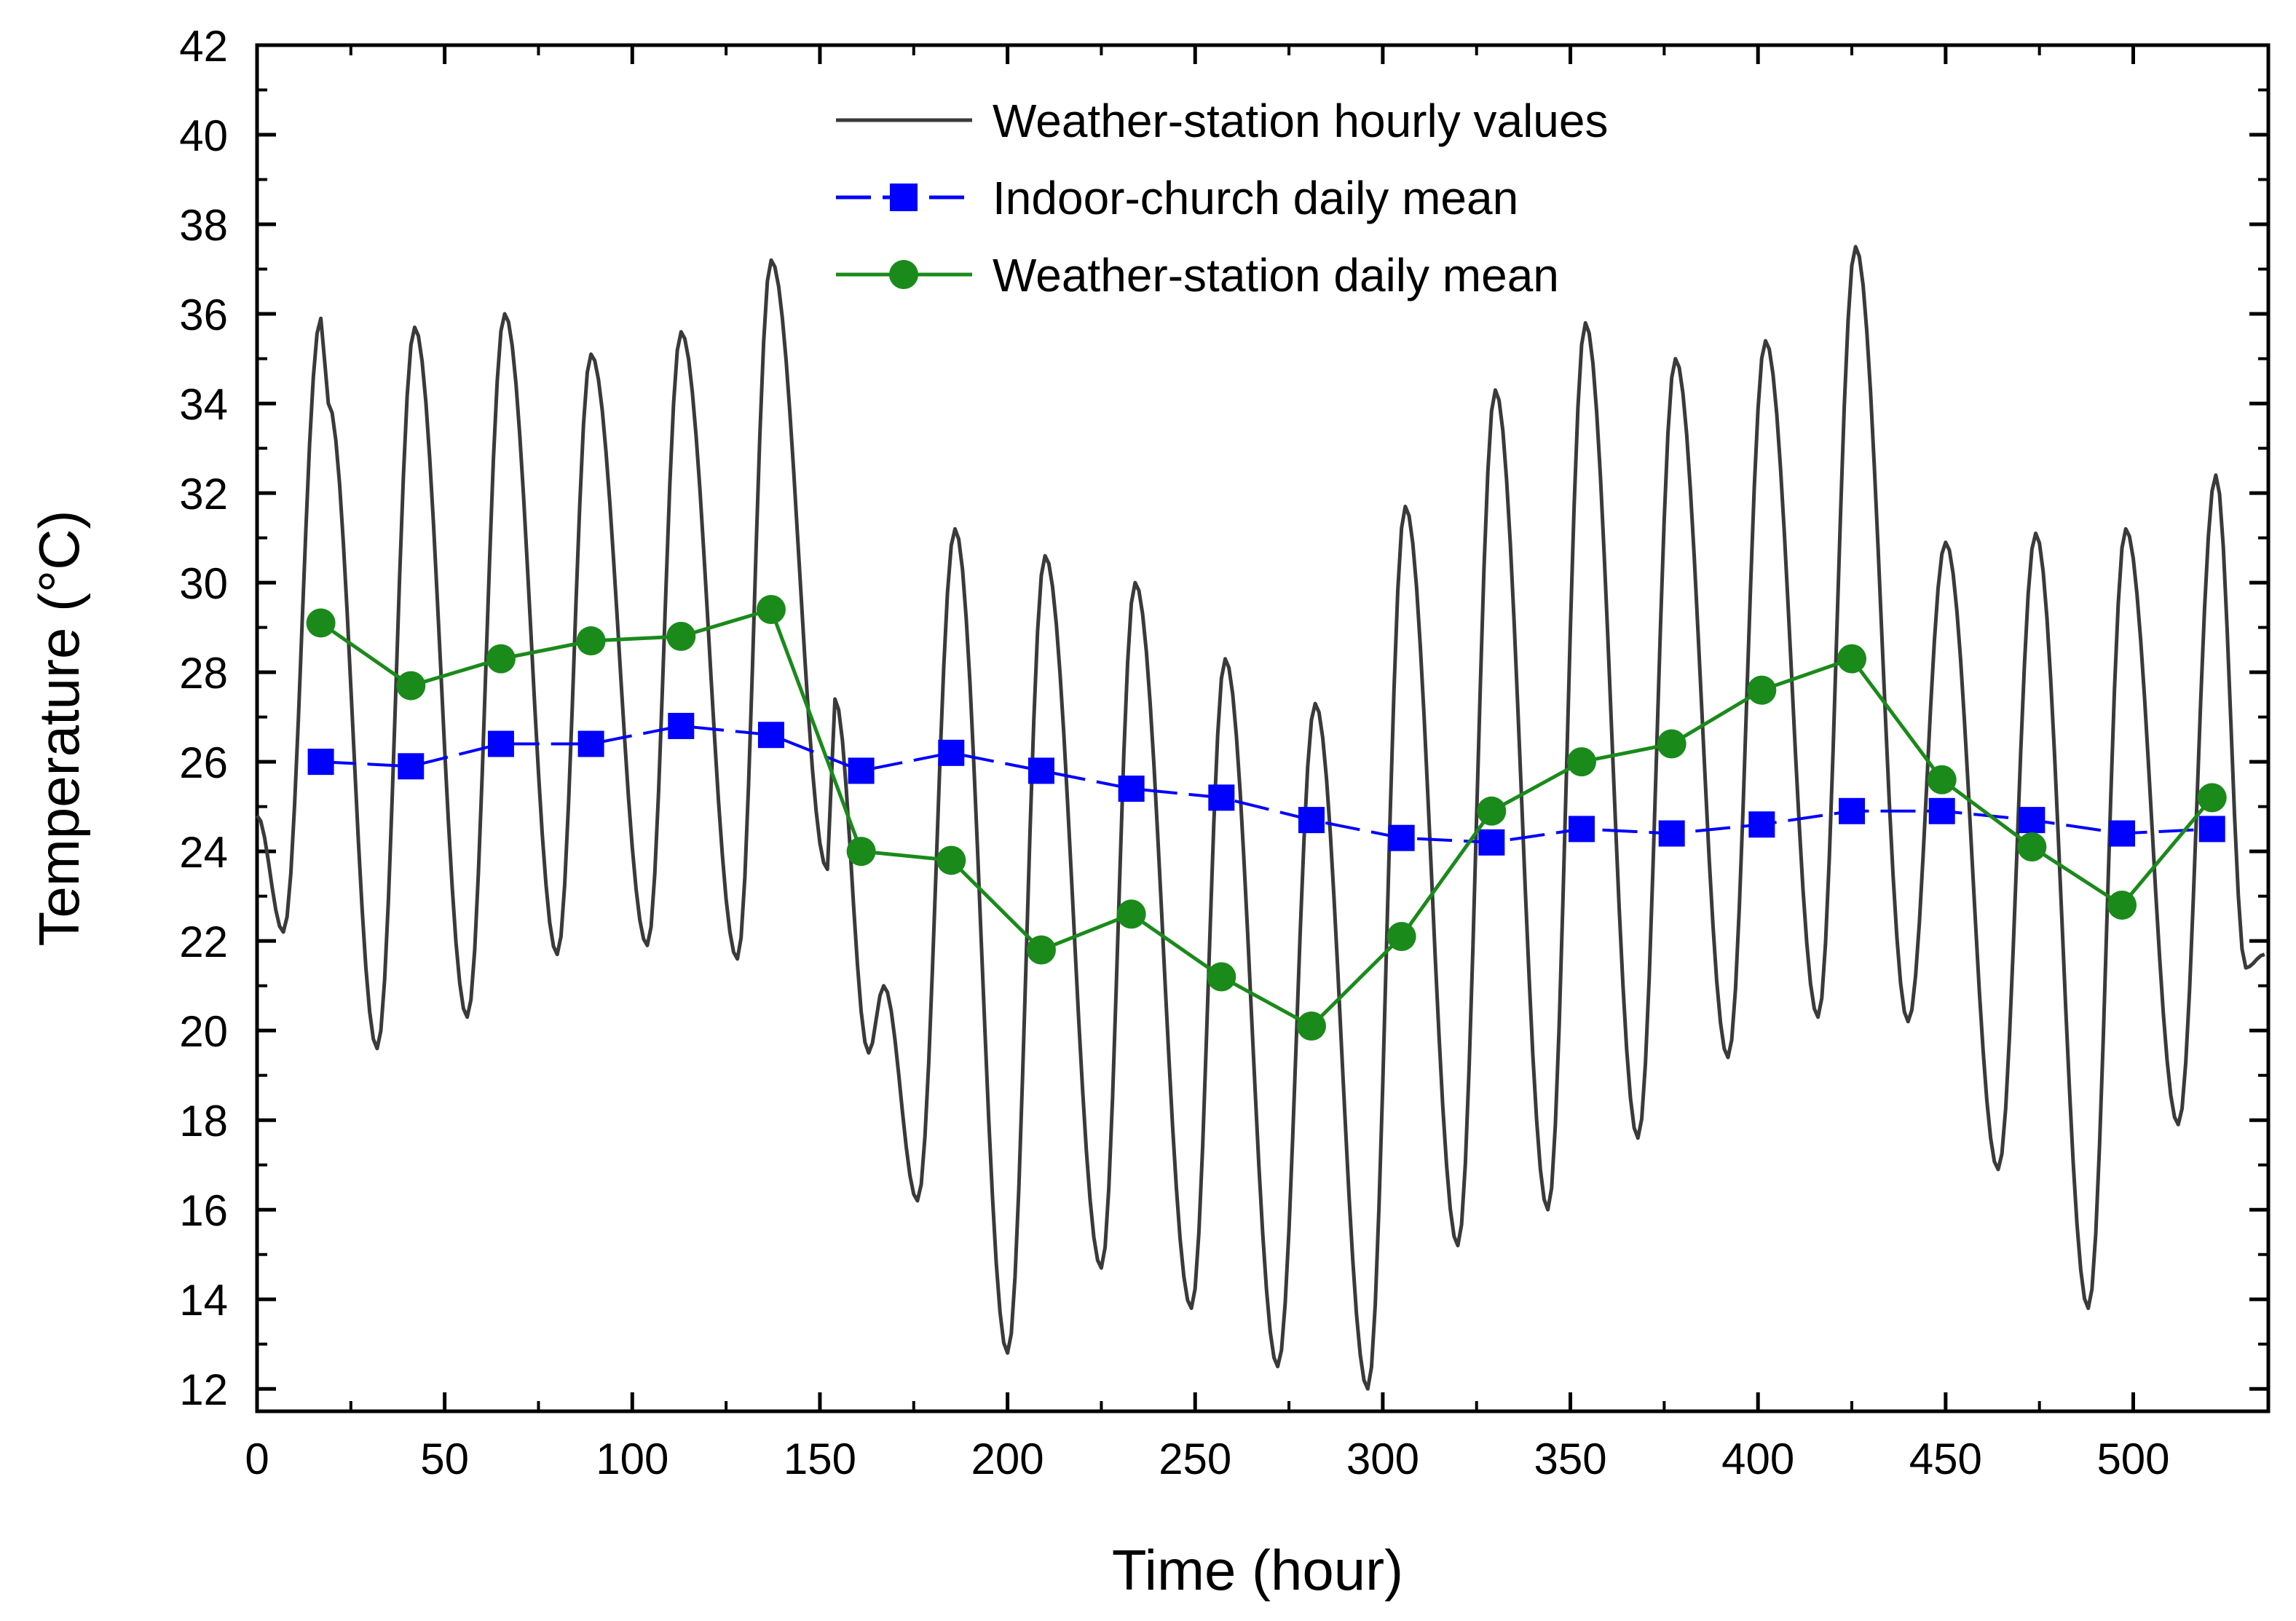  What do you see at coordinates (204, 1300) in the screenshot?
I see `y-tick-label: 14` at bounding box center [204, 1300].